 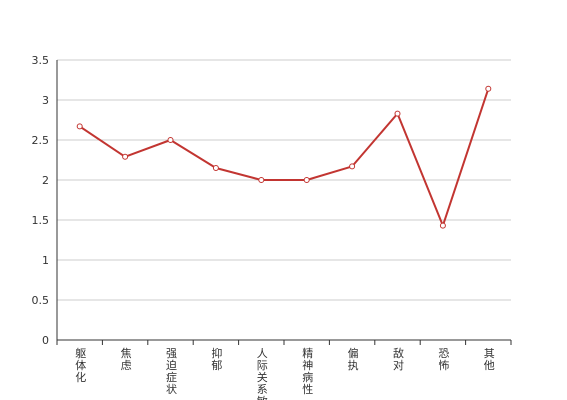 What do you see at coordinates (41, 60) in the screenshot?
I see `y-tick-label: 3.5` at bounding box center [41, 60].